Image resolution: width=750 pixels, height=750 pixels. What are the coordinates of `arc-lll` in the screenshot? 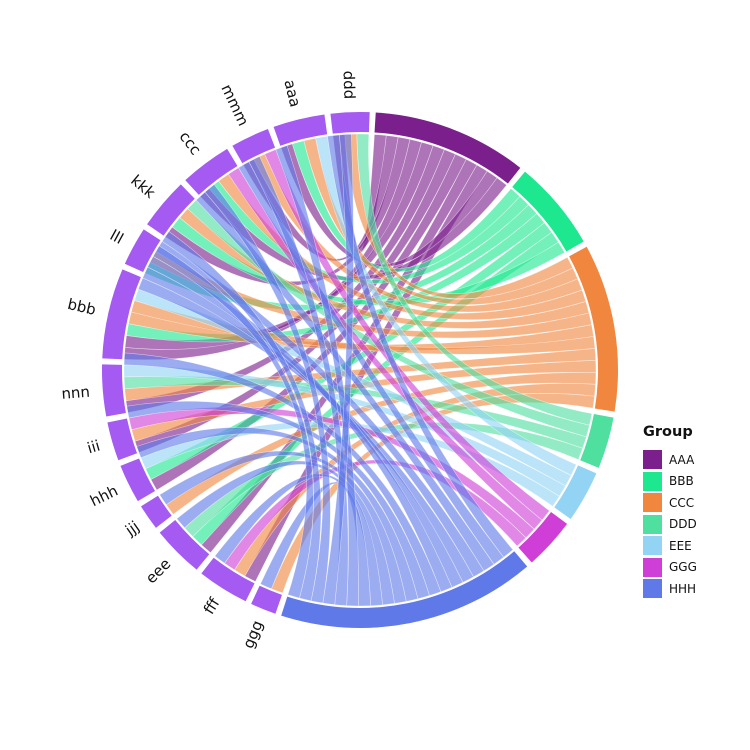 It's located at (142, 251).